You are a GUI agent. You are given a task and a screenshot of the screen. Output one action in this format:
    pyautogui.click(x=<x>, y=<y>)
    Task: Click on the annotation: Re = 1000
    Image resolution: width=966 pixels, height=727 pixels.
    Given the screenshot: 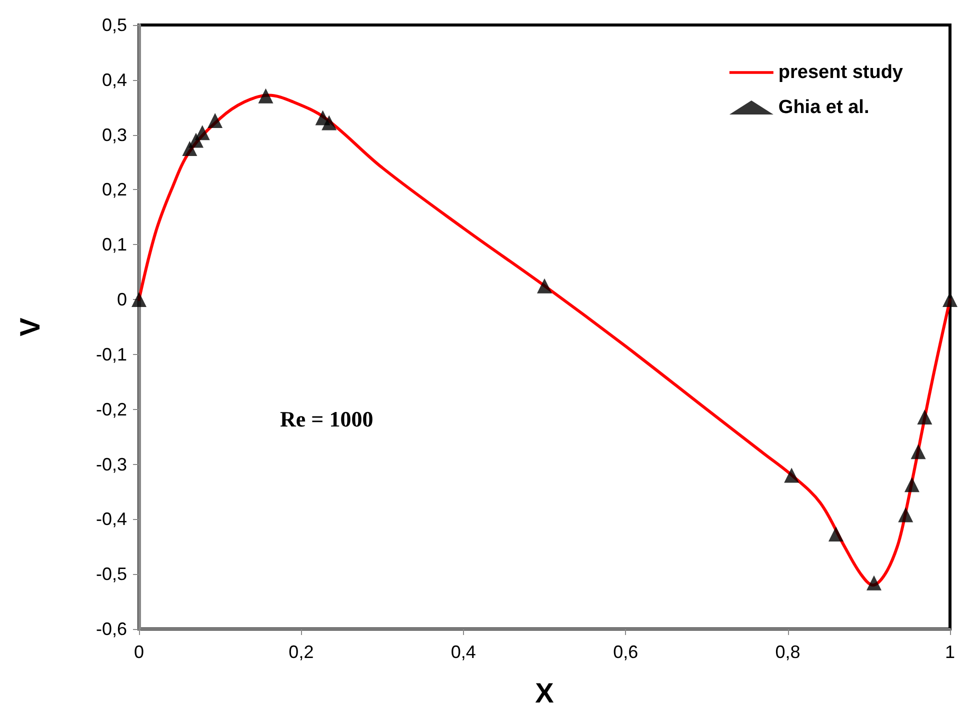 What is the action you would take?
    pyautogui.click(x=327, y=419)
    